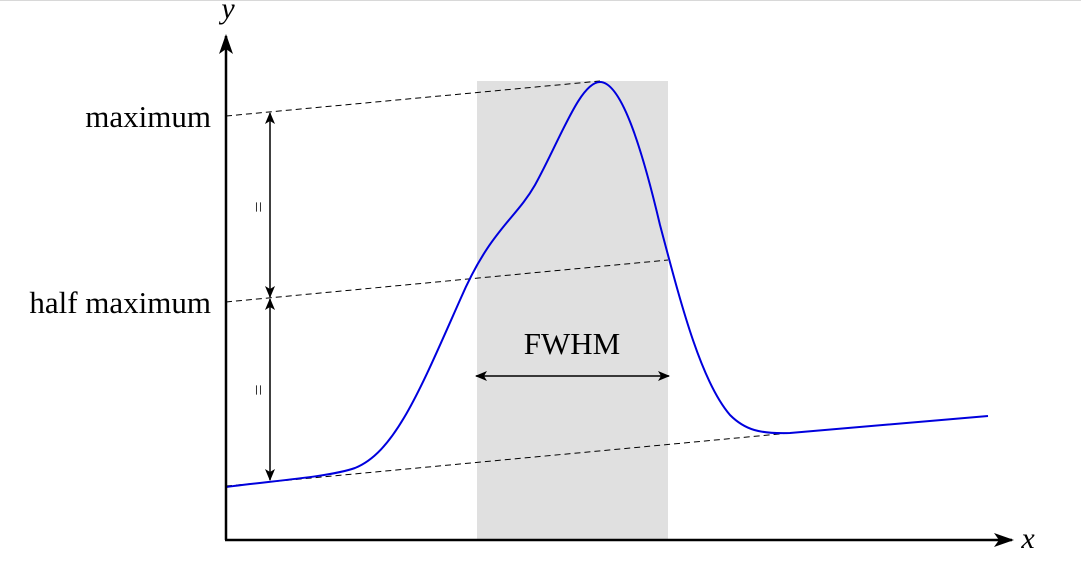  Describe the element at coordinates (447, 281) in the screenshot. I see `half-maximum-dashed-line` at that location.